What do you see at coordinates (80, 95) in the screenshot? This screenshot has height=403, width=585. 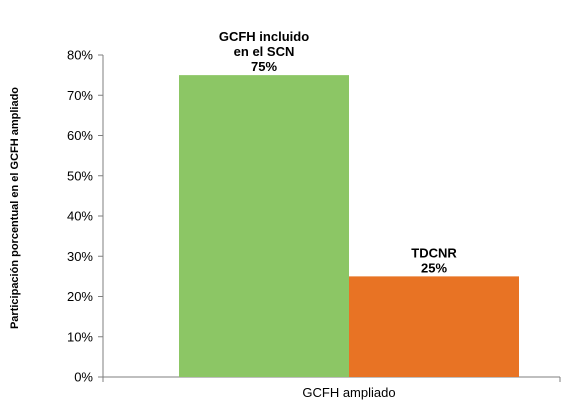 I see `y-tick-label: 70%` at bounding box center [80, 95].